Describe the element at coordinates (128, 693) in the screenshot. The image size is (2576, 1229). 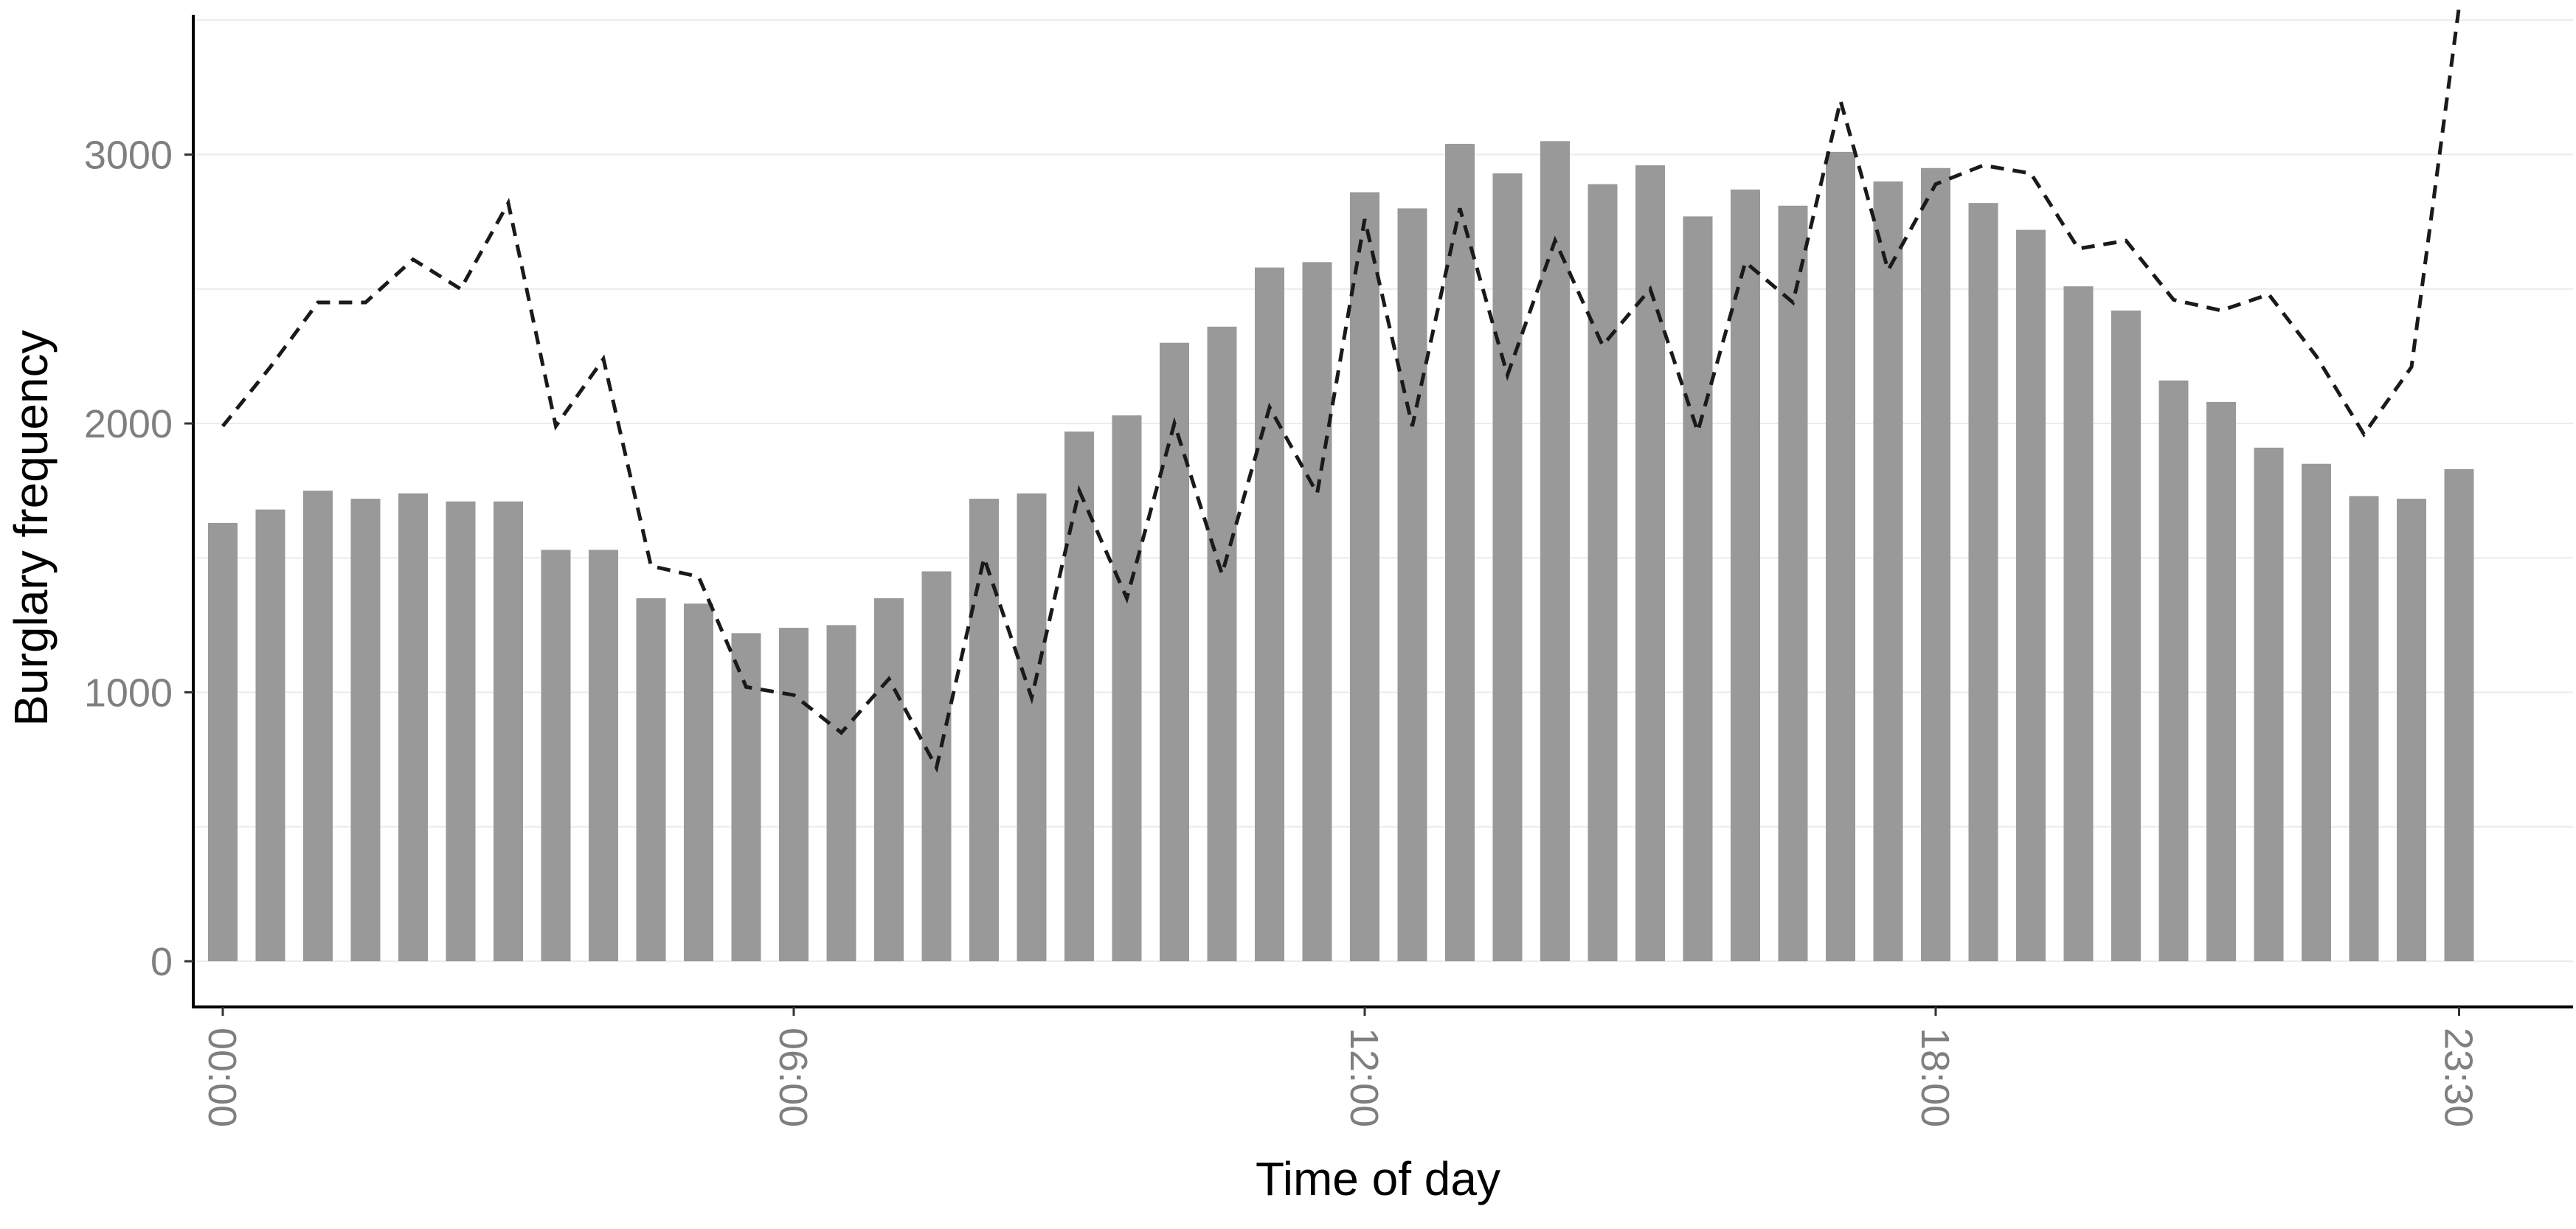
I see `y-tick-label: 1000` at that location.